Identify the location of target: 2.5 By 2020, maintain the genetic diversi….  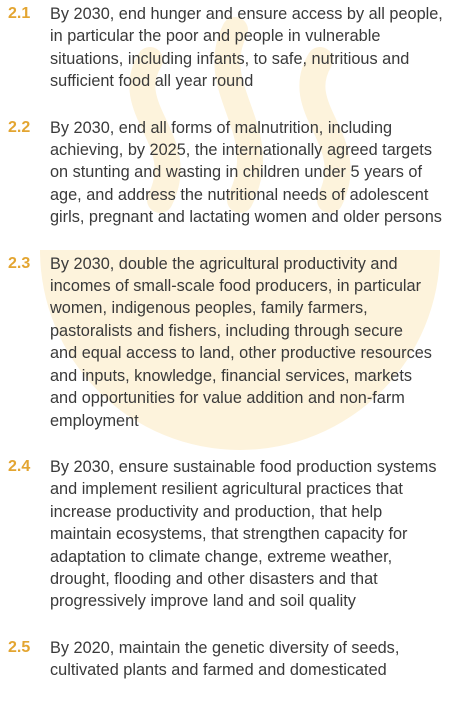
(237, 659).